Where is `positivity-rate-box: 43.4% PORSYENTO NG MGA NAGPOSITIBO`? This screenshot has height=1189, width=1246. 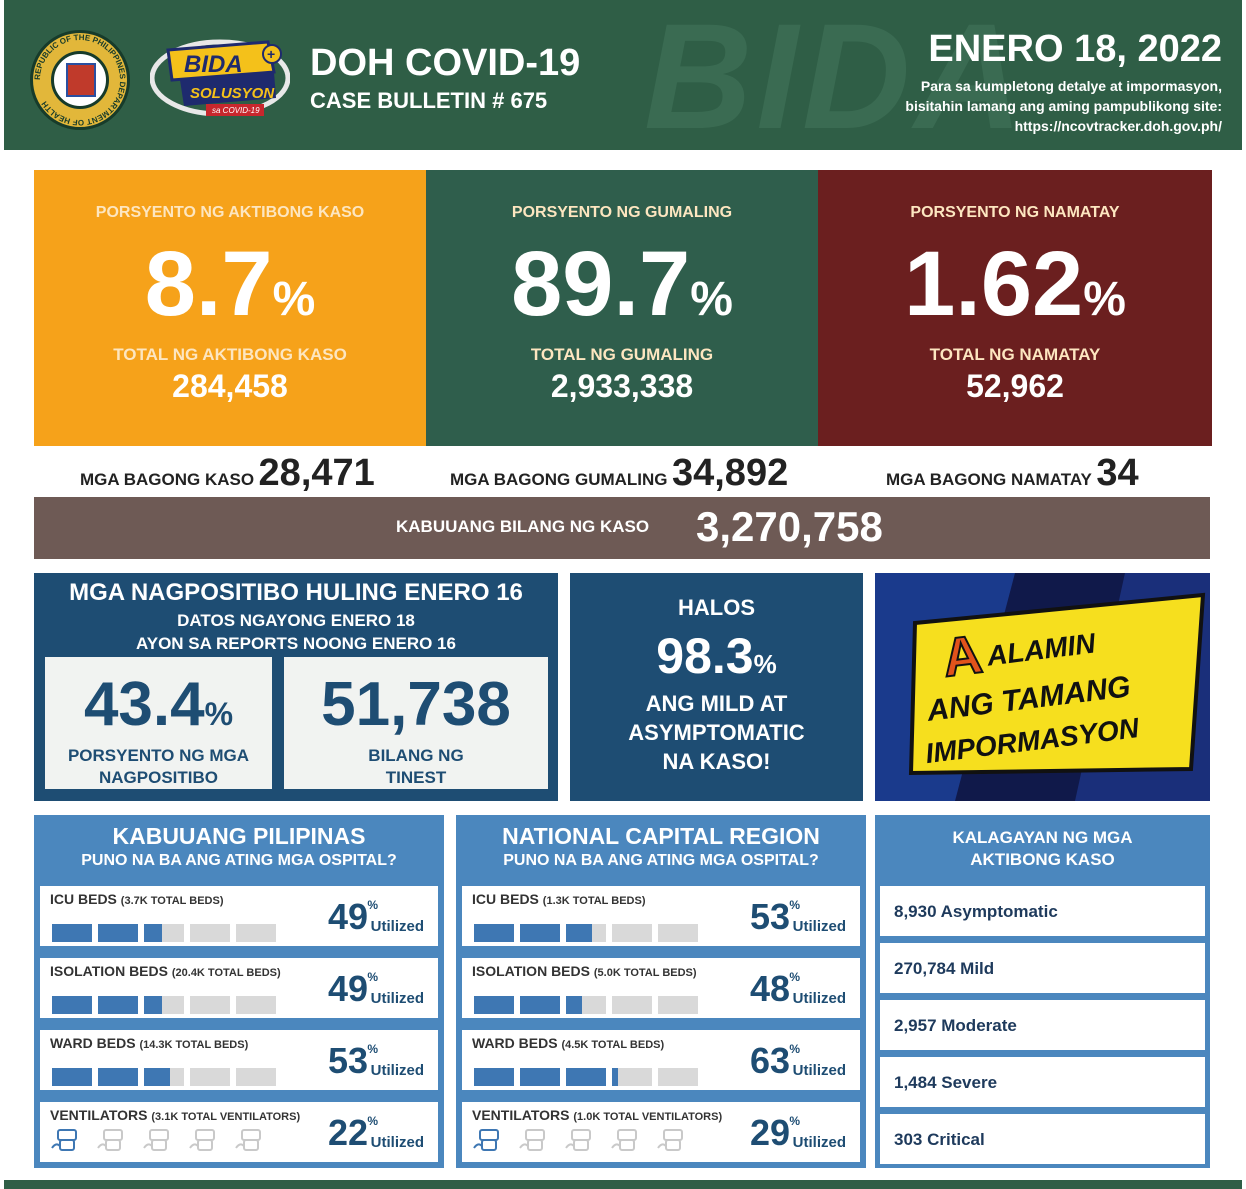
positivity-rate-box: 43.4% PORSYENTO NG MGA NAGPOSITIBO is located at coordinates (158, 723).